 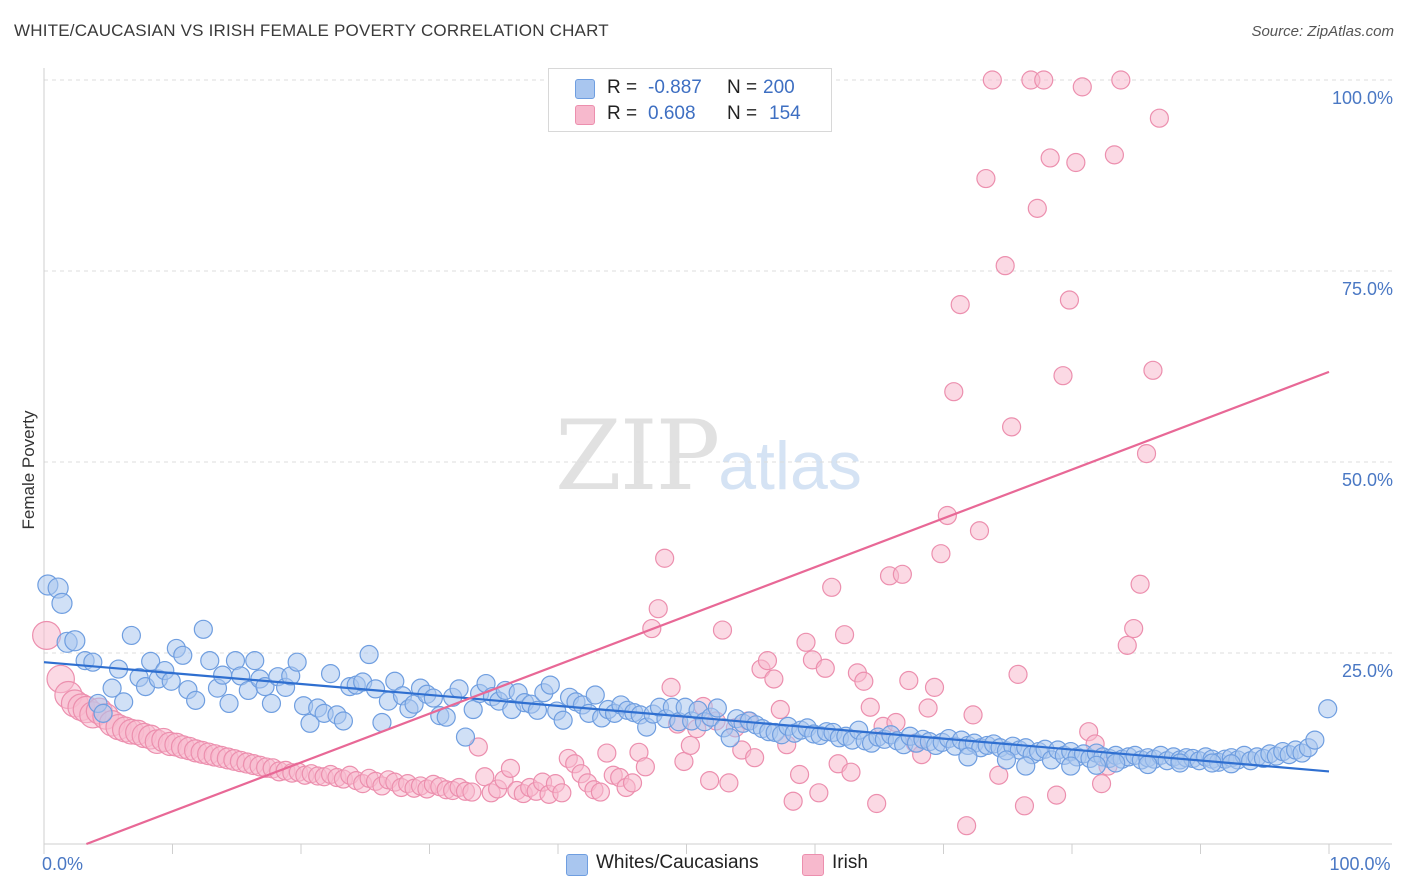 What do you see at coordinates (585, 89) in the screenshot?
I see `legend-swatch-white` at bounding box center [585, 89].